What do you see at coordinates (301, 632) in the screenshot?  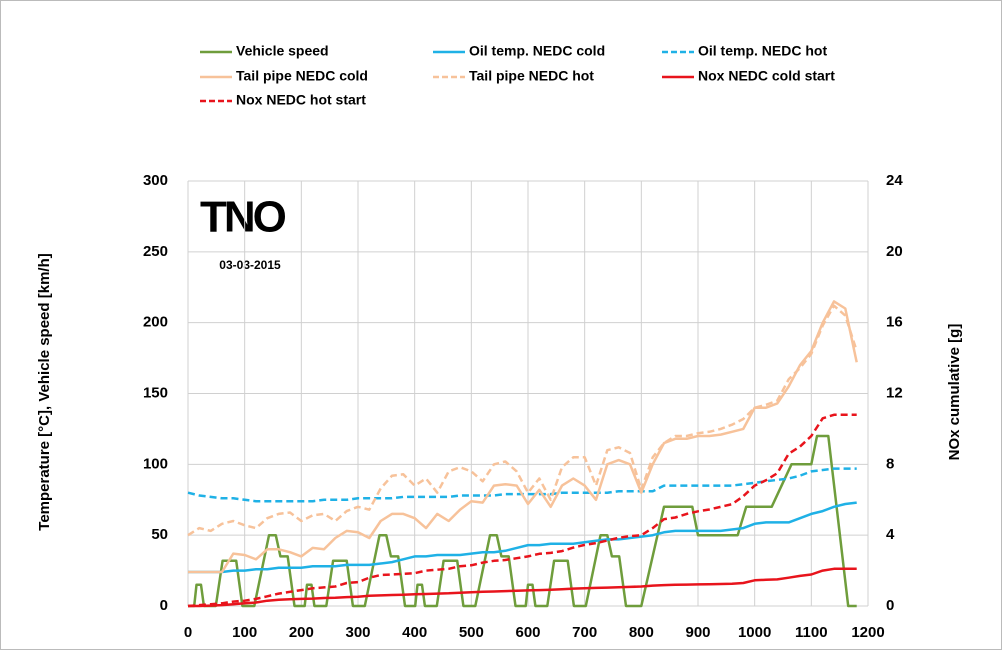 I see `x-tick-label: 200` at bounding box center [301, 632].